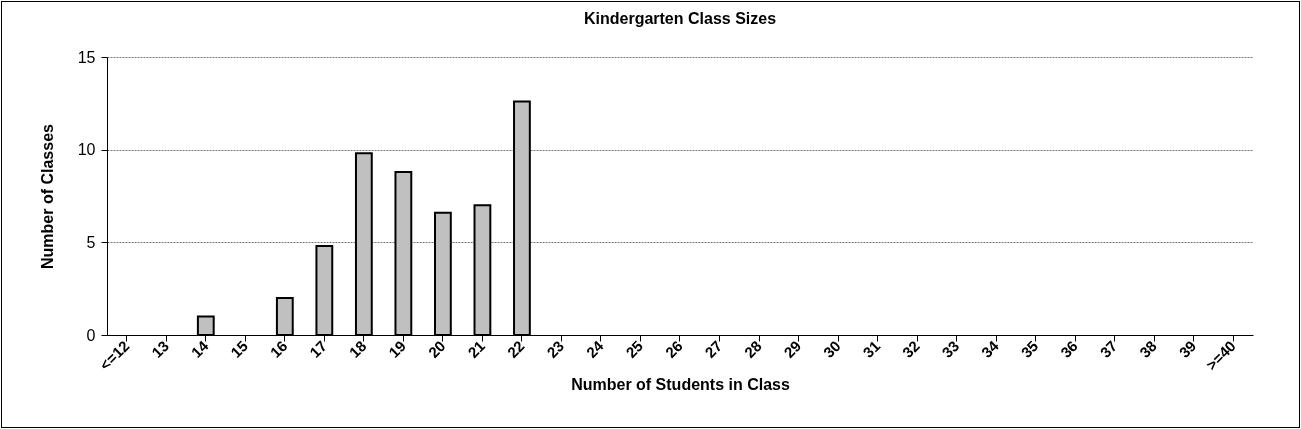 The width and height of the screenshot is (1301, 429). I want to click on x-tick-label: 30, so click(831, 349).